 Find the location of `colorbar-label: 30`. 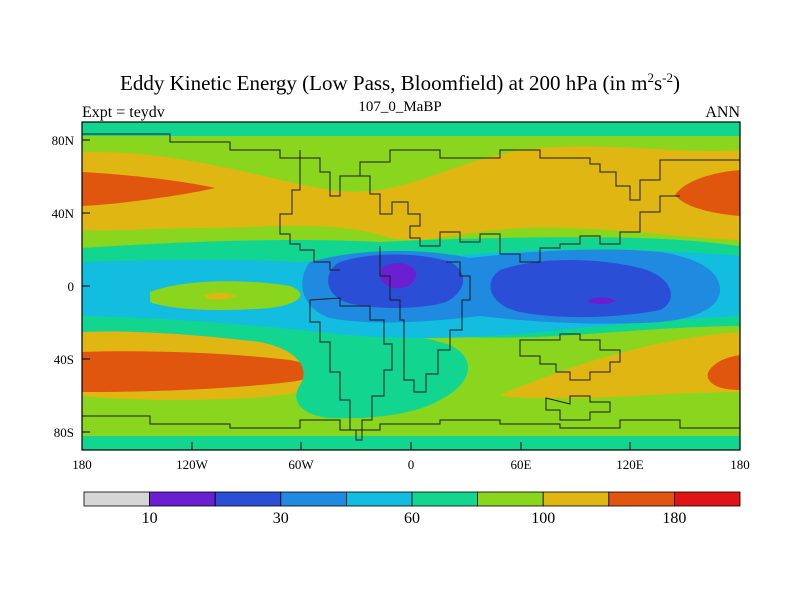

colorbar-label: 30 is located at coordinates (281, 518).